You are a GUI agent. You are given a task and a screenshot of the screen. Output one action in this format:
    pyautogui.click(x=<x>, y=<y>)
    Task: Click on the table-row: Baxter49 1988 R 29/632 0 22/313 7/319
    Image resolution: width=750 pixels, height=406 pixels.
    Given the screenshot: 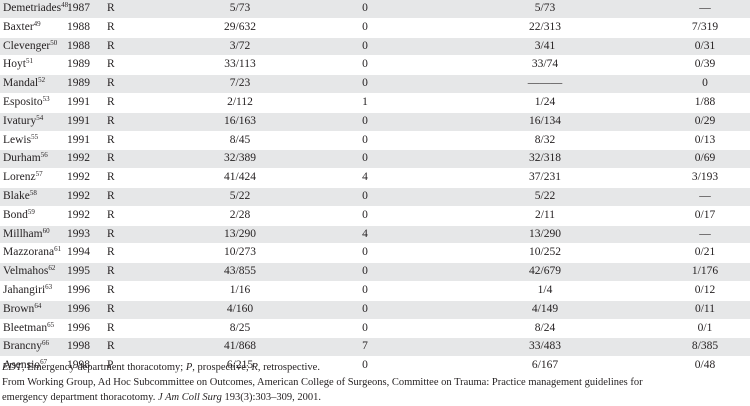 What is the action you would take?
    pyautogui.click(x=375, y=28)
    